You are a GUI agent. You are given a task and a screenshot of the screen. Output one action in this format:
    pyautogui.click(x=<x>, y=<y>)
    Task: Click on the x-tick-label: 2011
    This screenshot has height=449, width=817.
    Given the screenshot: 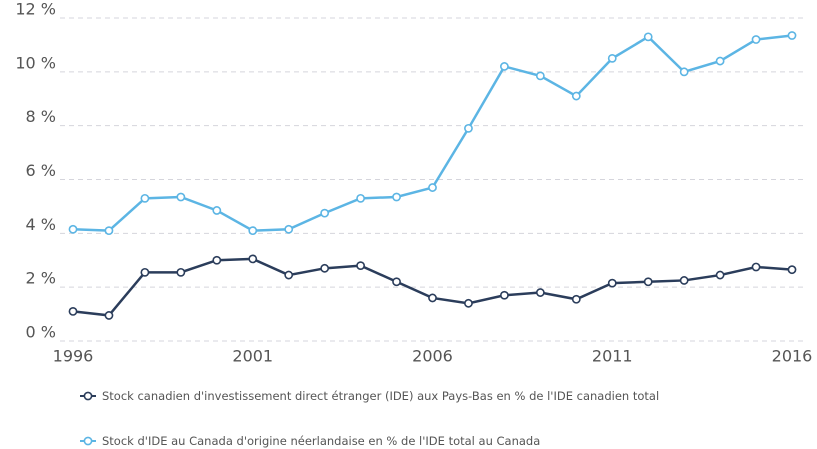 What is the action you would take?
    pyautogui.click(x=612, y=356)
    